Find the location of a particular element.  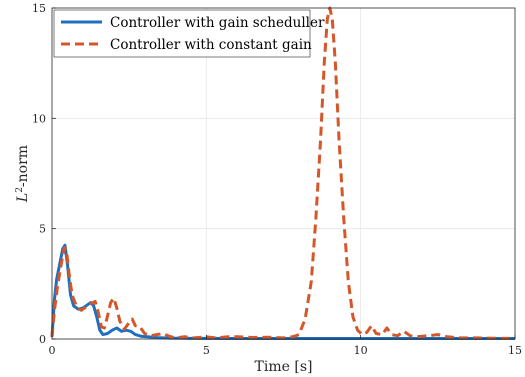

y-axis-label-suffix: -norm is located at coordinates (23, 166).